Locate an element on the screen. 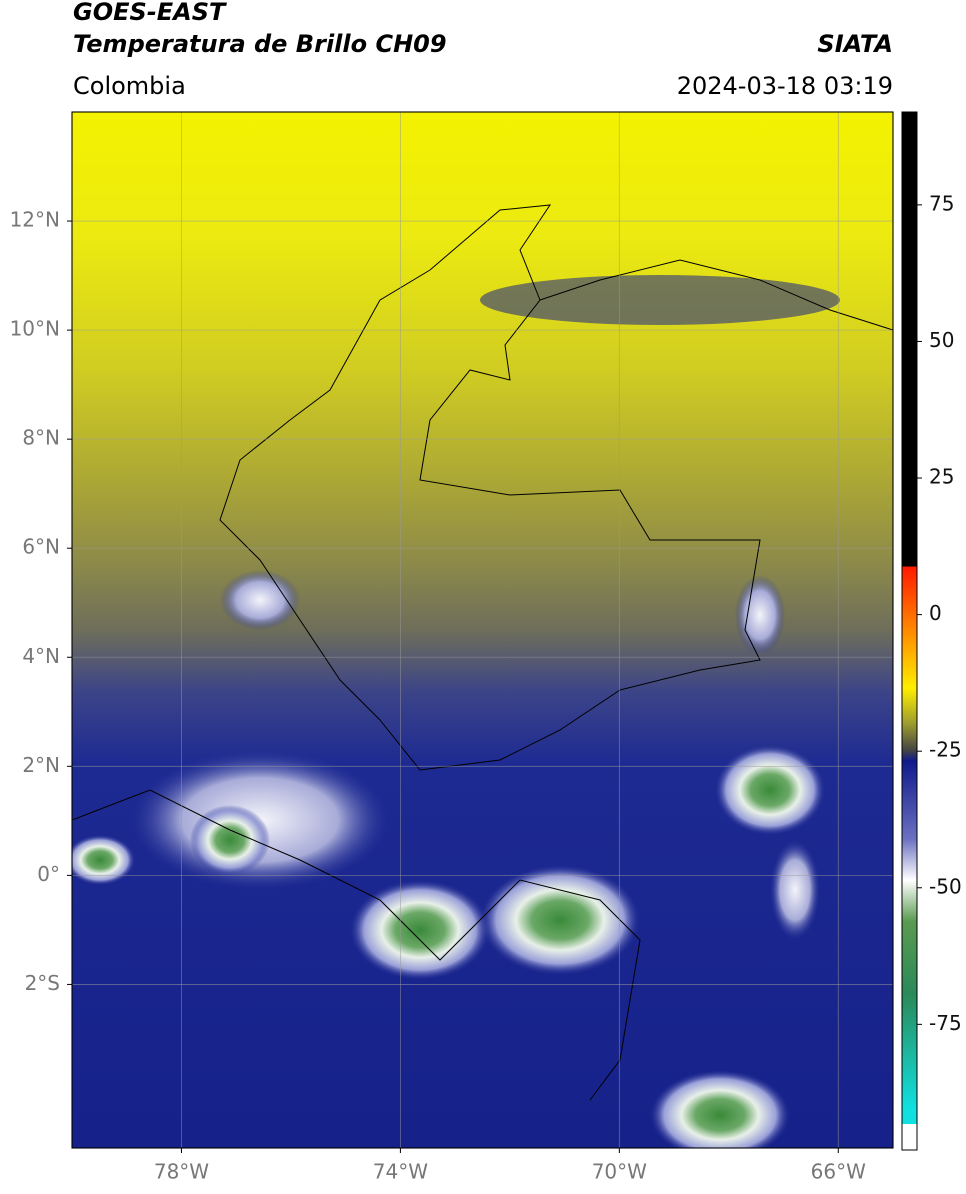  y-tick-label: 2°N is located at coordinates (41, 765).